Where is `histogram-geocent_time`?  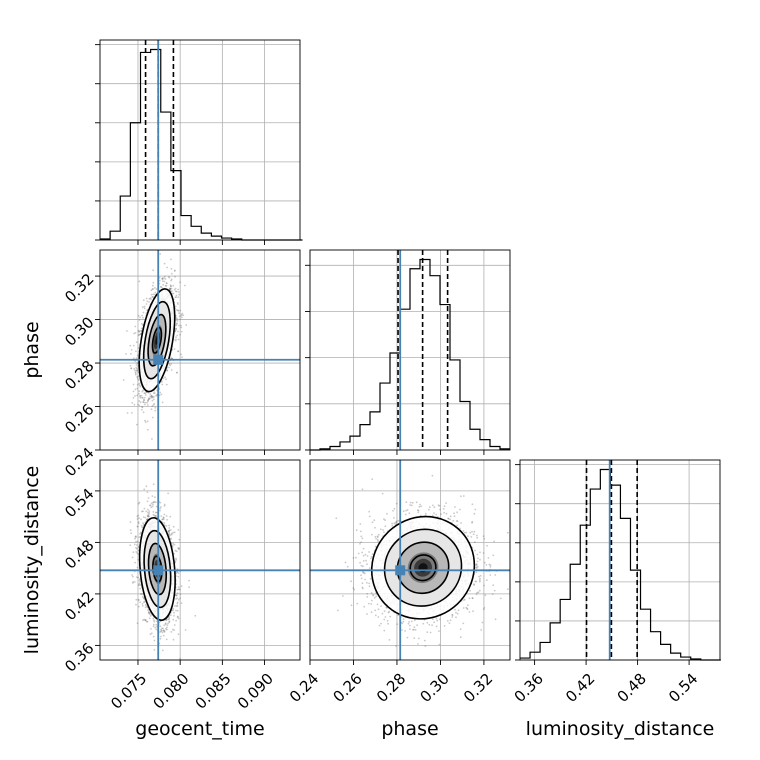
histogram-geocent_time is located at coordinates (201, 144).